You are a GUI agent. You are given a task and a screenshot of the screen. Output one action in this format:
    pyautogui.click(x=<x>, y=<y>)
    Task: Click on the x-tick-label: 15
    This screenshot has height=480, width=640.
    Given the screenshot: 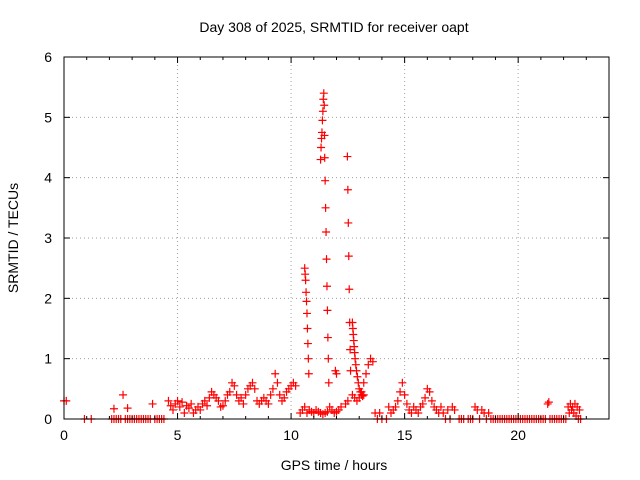 What is the action you would take?
    pyautogui.click(x=405, y=435)
    